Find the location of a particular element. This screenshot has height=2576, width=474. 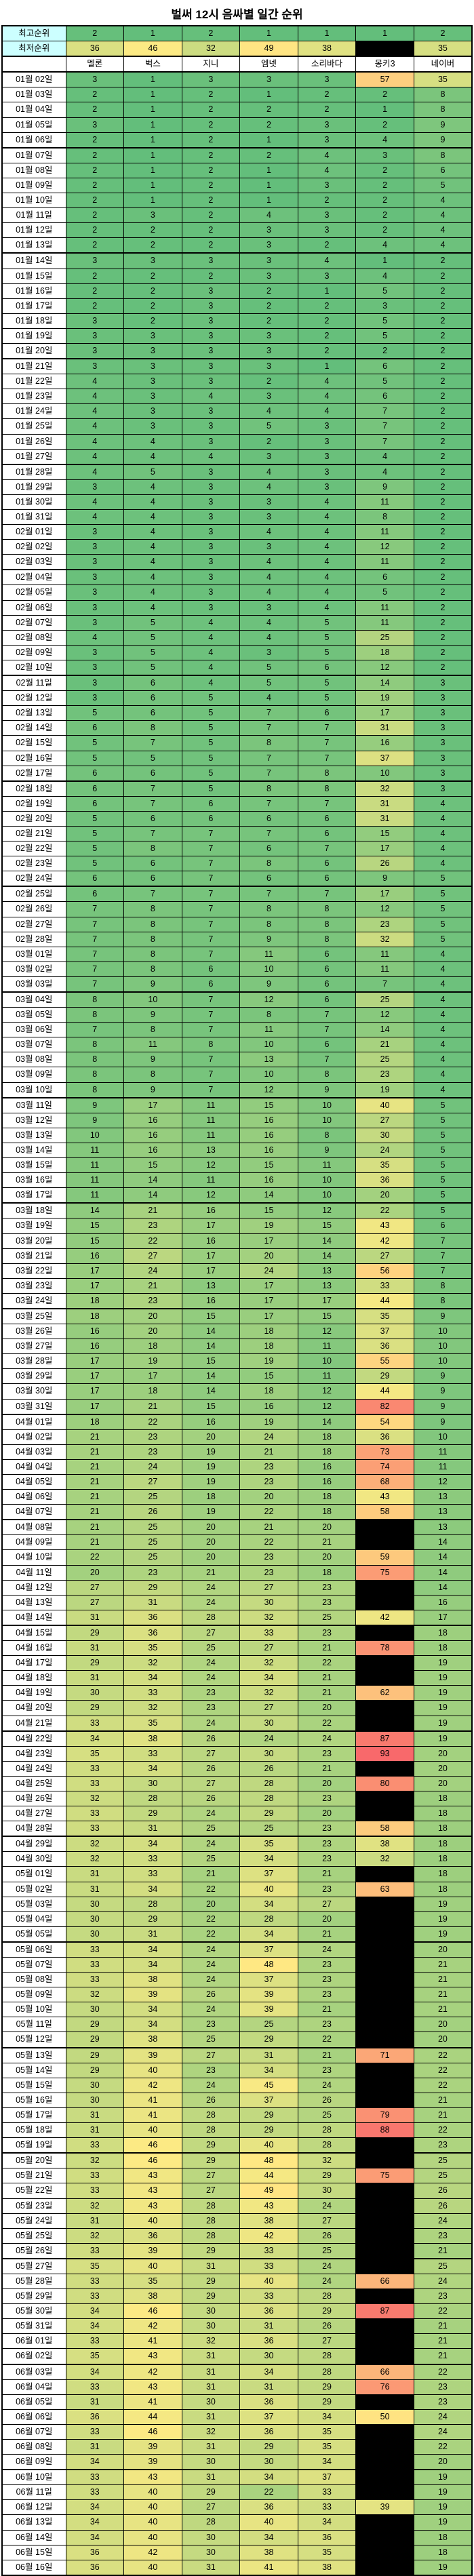

column-header-엠넷: 엠넷 is located at coordinates (269, 65).